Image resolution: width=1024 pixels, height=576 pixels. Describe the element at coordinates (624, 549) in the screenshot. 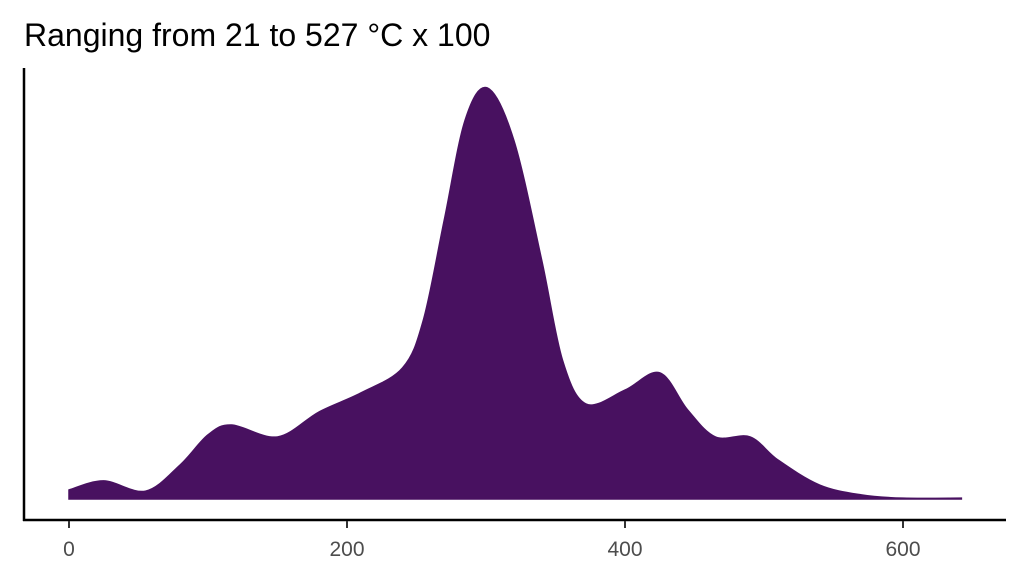

I see `x-tick-label: 400` at that location.